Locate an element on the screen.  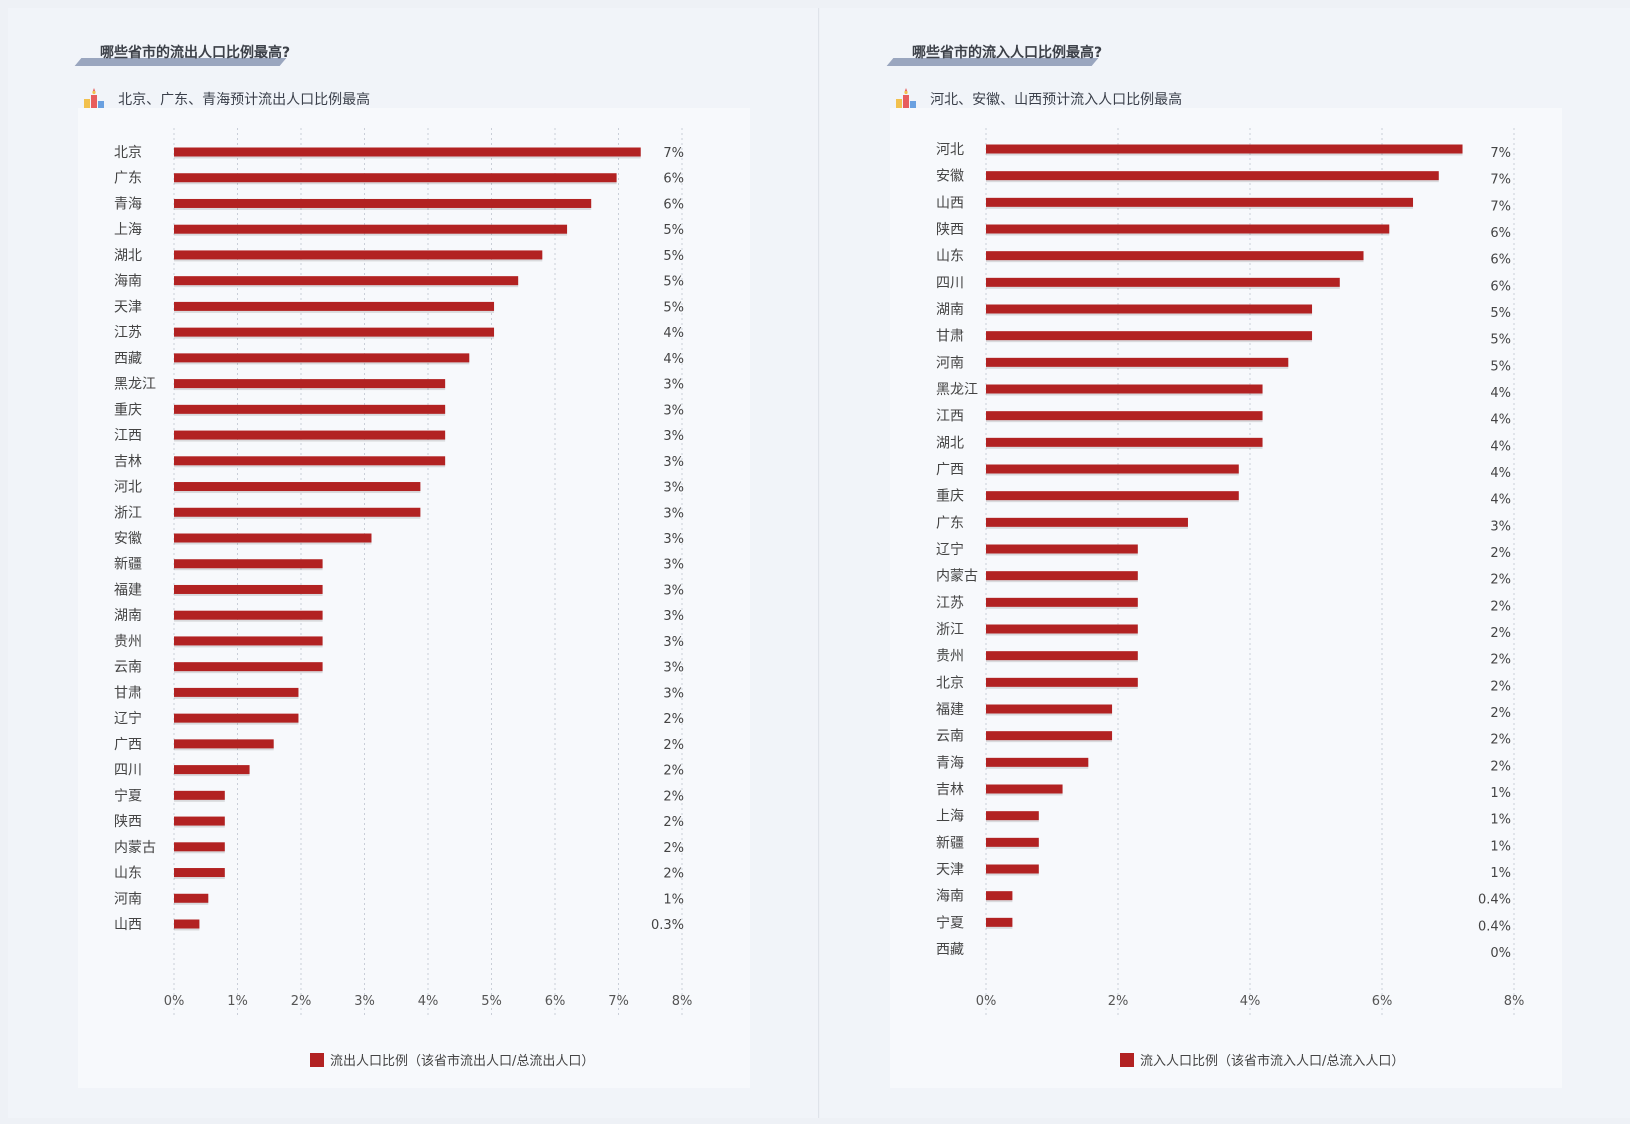
category-label: 北京 is located at coordinates (128, 153).